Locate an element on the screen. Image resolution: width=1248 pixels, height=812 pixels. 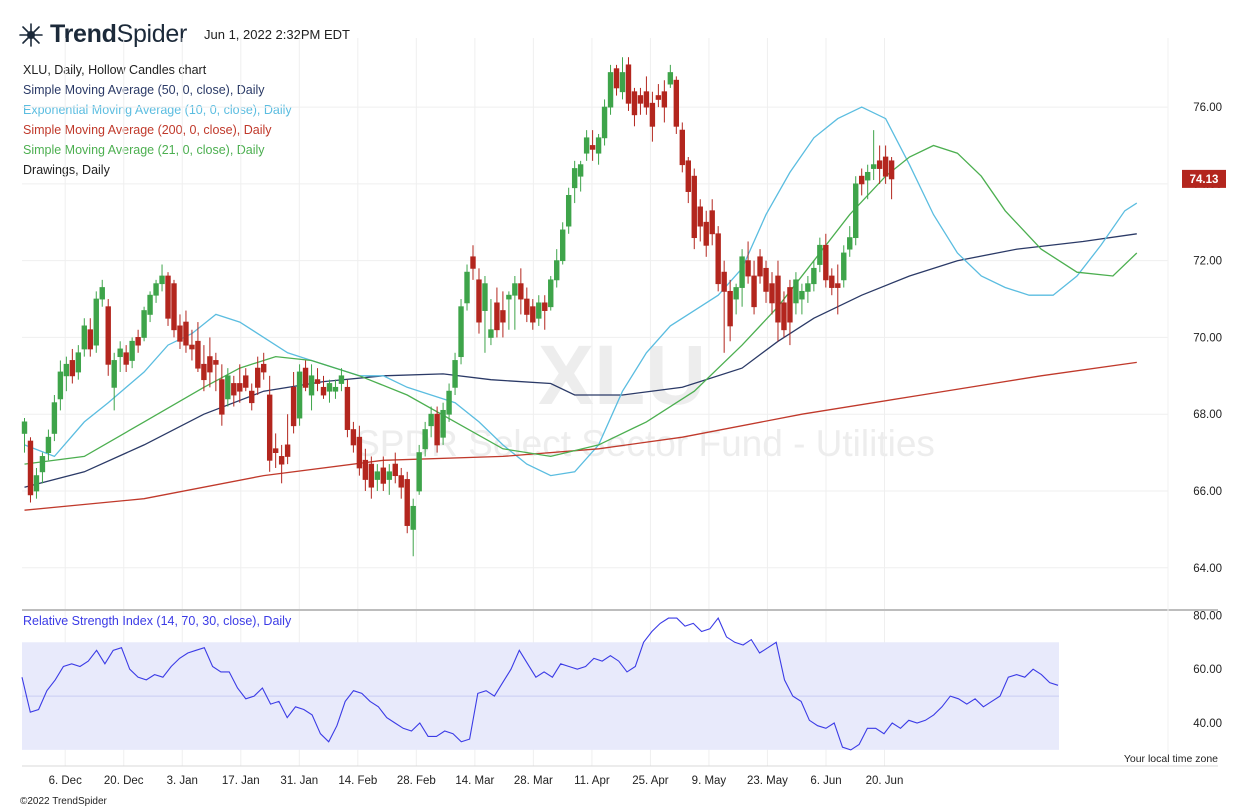
legend-item-drawings: Drawings, Daily is located at coordinates (66, 170).